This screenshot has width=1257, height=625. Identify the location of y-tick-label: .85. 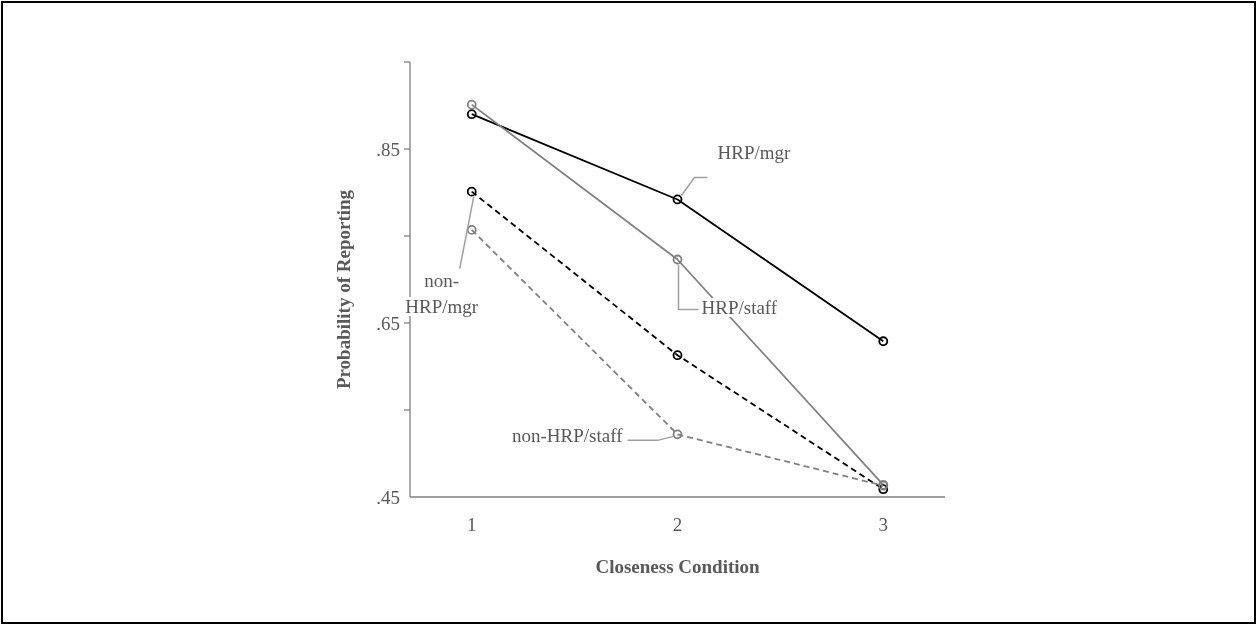
(388, 149).